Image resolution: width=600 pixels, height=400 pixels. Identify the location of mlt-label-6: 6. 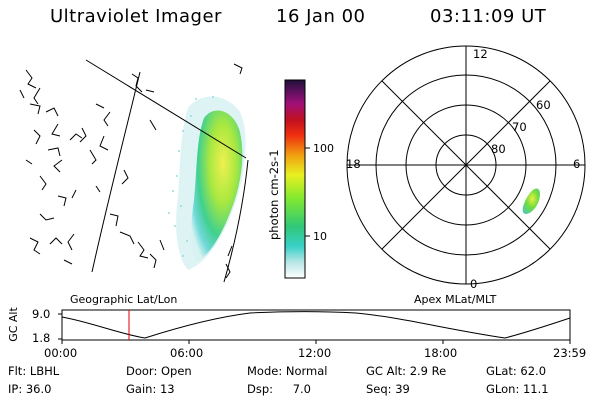
(576, 164).